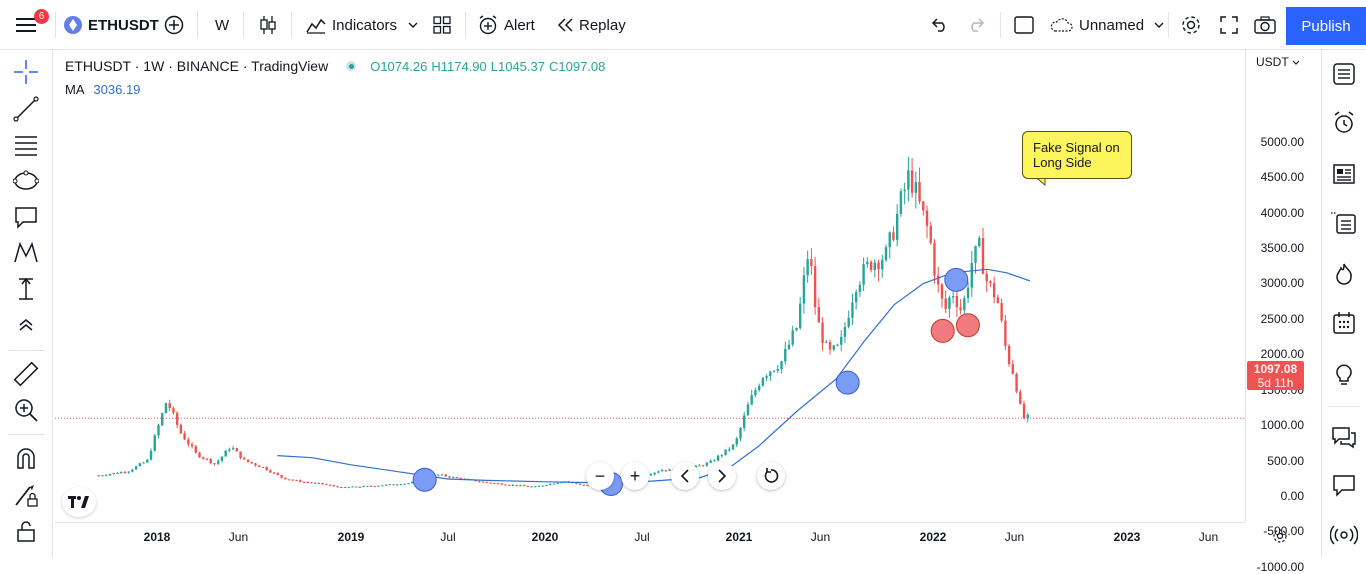 The width and height of the screenshot is (1366, 574). What do you see at coordinates (1344, 437) in the screenshot?
I see `chats-icon` at bounding box center [1344, 437].